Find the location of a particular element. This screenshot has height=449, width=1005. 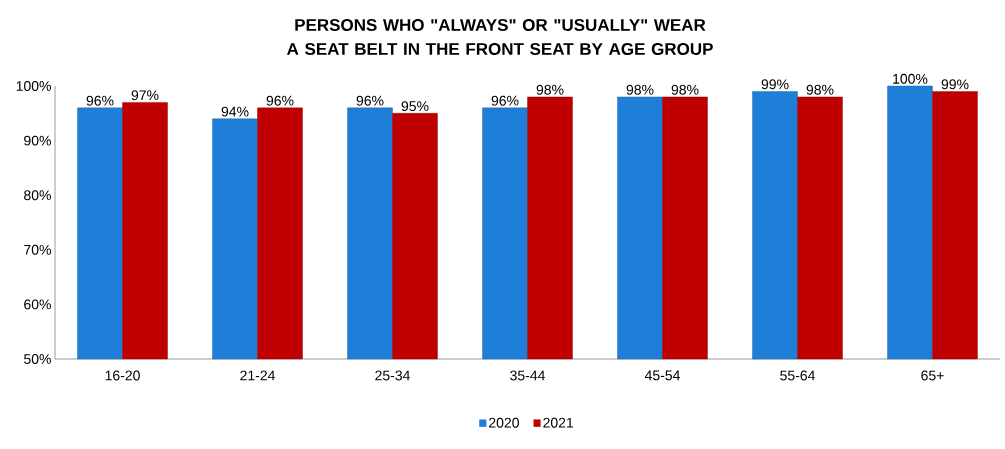

data-label: 97% is located at coordinates (145, 95).